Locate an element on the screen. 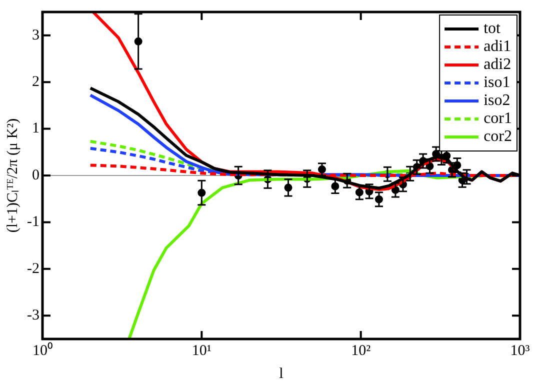 The height and width of the screenshot is (387, 538). legend-label: tot is located at coordinates (493, 29).